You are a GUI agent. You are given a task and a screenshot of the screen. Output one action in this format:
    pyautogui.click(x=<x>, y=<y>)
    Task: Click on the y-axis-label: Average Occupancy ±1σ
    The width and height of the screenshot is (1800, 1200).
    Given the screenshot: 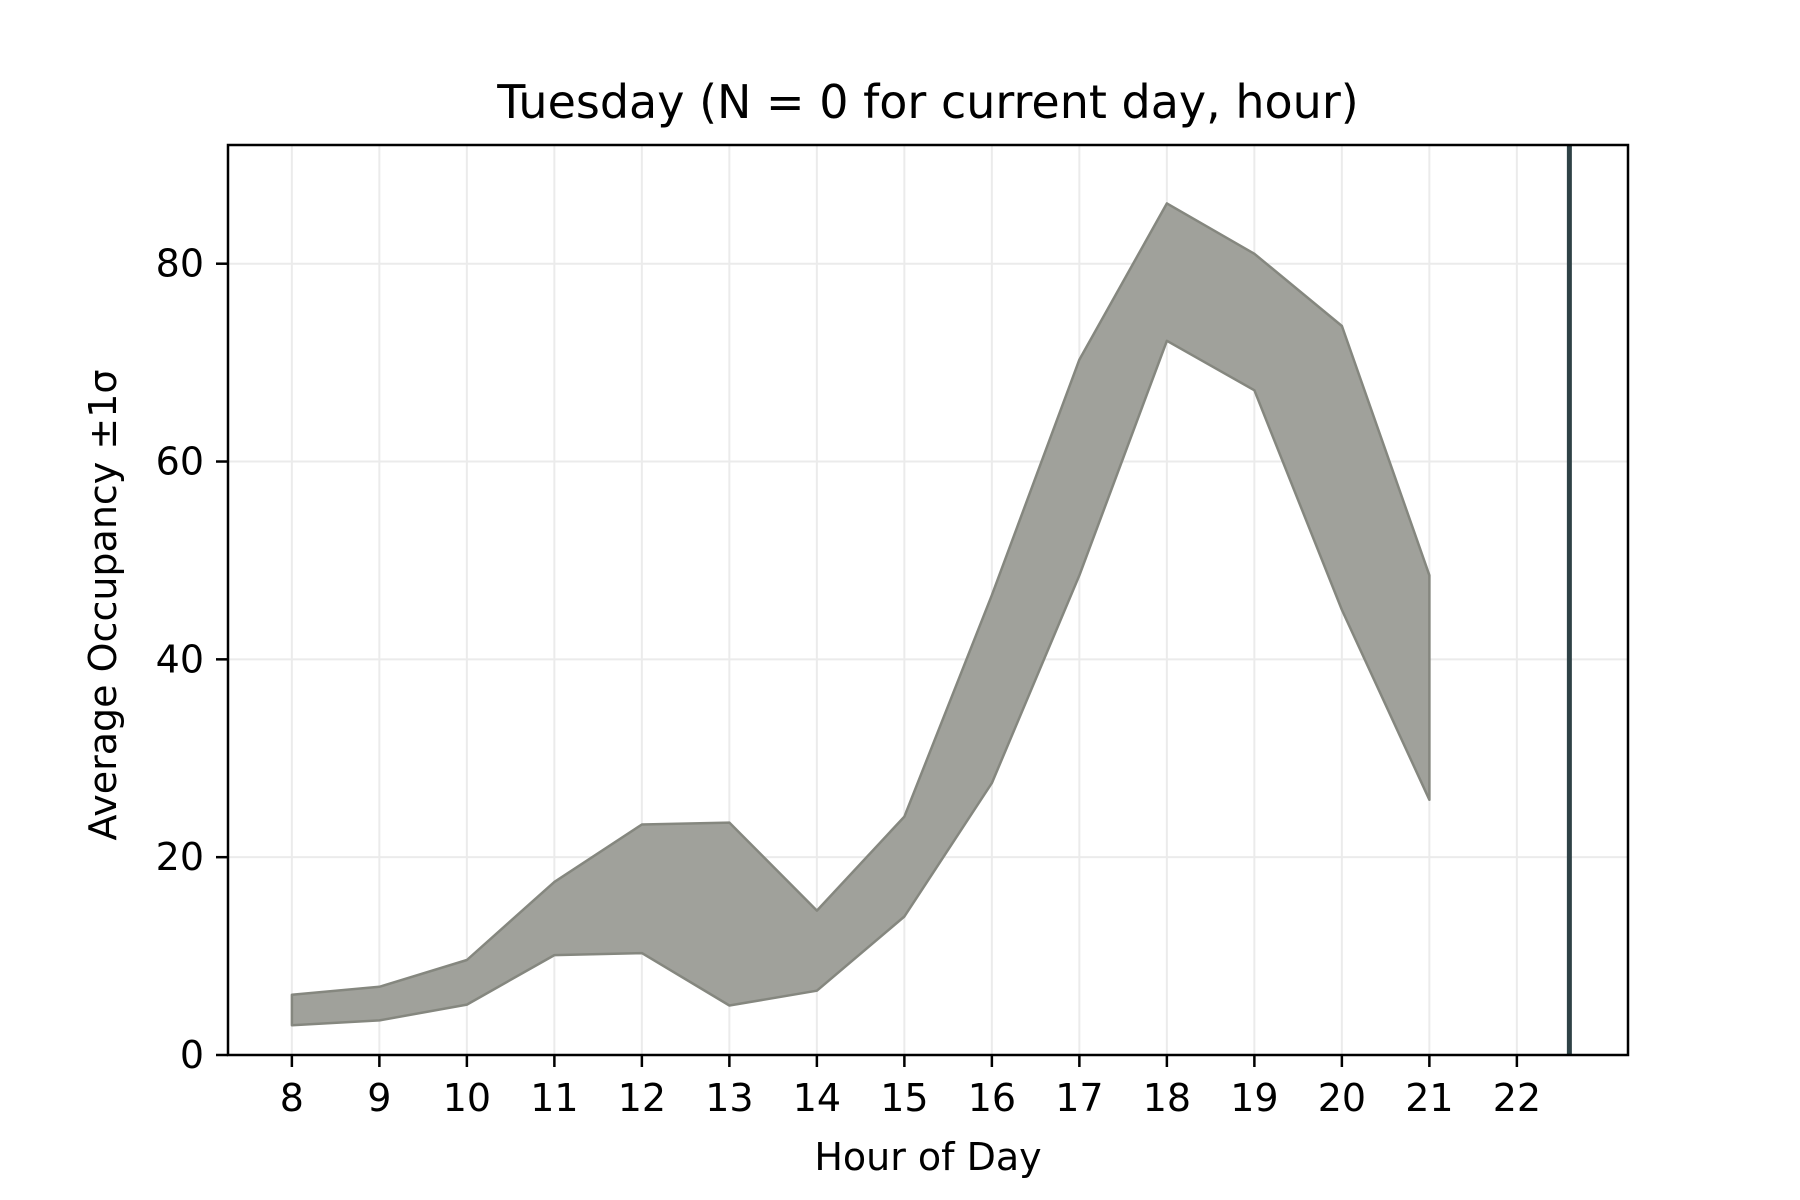 What is the action you would take?
    pyautogui.click(x=103, y=605)
    